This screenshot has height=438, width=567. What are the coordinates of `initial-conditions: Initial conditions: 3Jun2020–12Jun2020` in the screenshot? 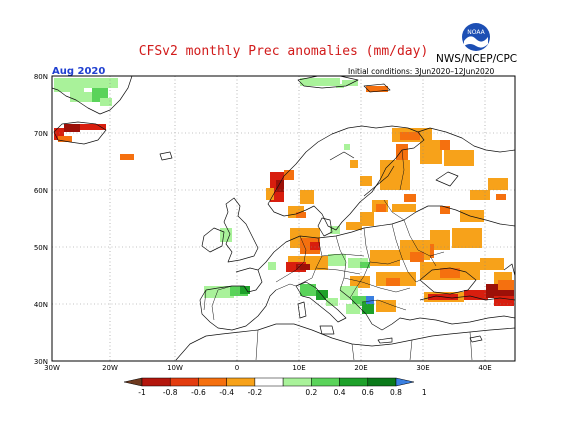 It's located at (421, 71).